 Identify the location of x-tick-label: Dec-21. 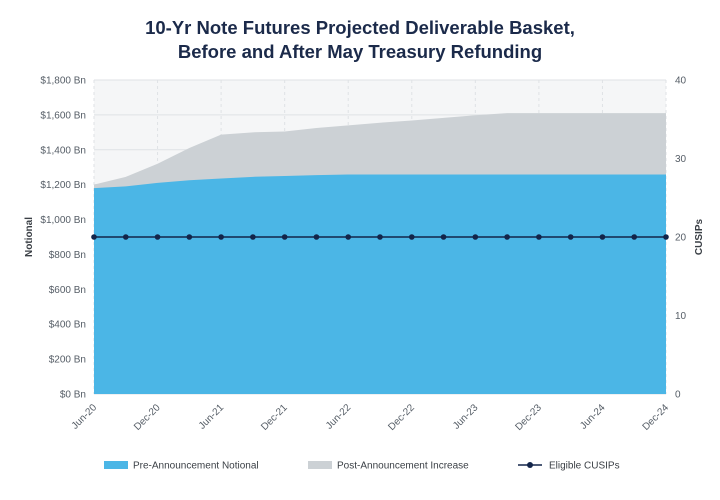
(274, 417).